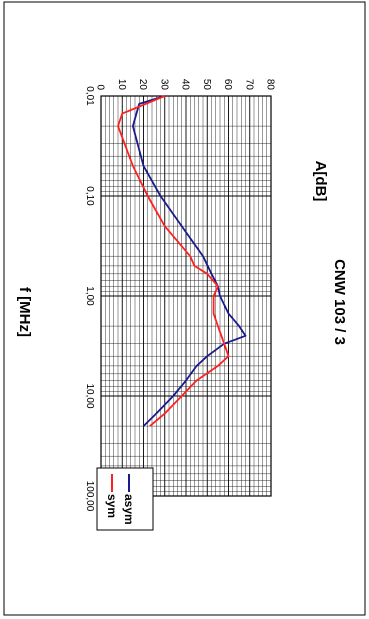  I want to click on legend-label-asym: asym, so click(129, 509).